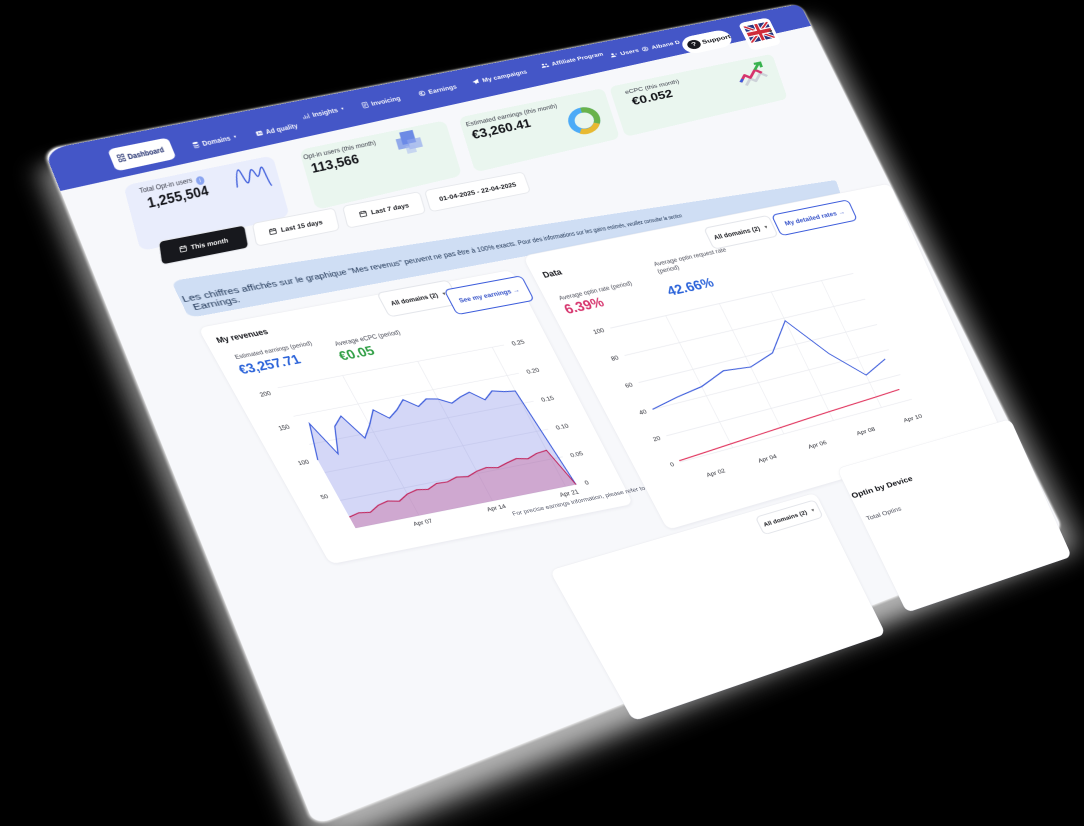 Image resolution: width=1084 pixels, height=826 pixels. What do you see at coordinates (325, 497) in the screenshot?
I see `svg-text: 50` at bounding box center [325, 497].